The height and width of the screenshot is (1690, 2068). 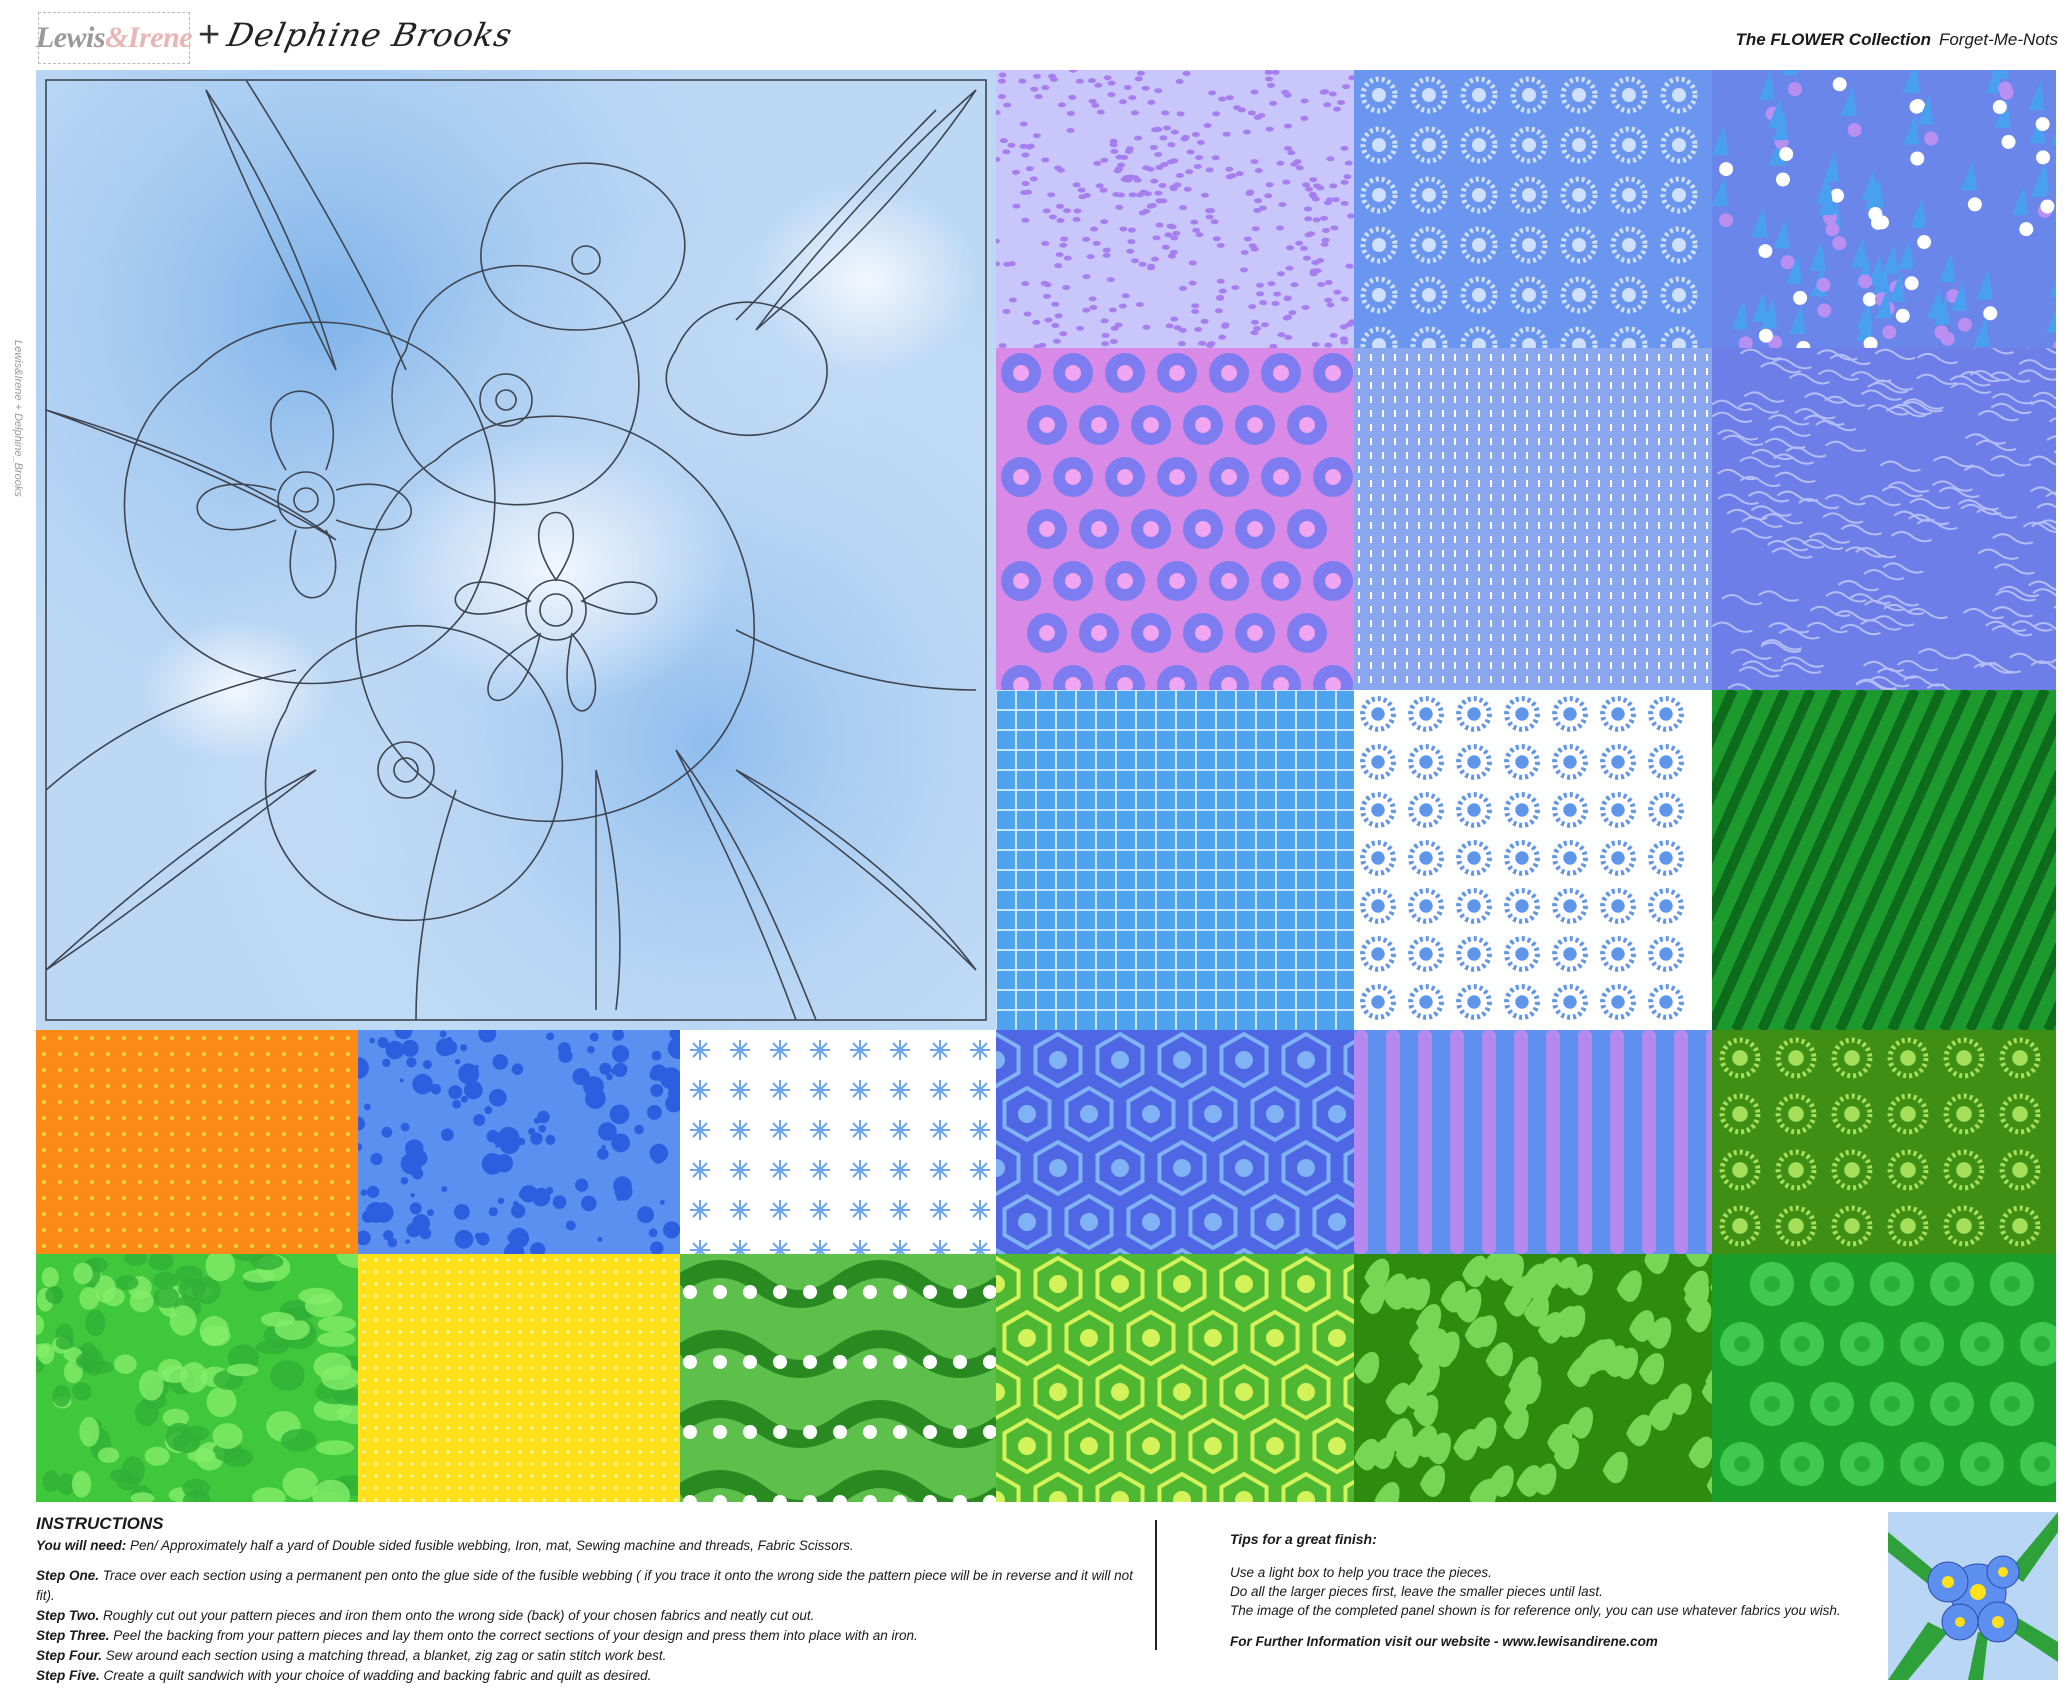 I want to click on swatch-green-camo, so click(x=197, y=1378).